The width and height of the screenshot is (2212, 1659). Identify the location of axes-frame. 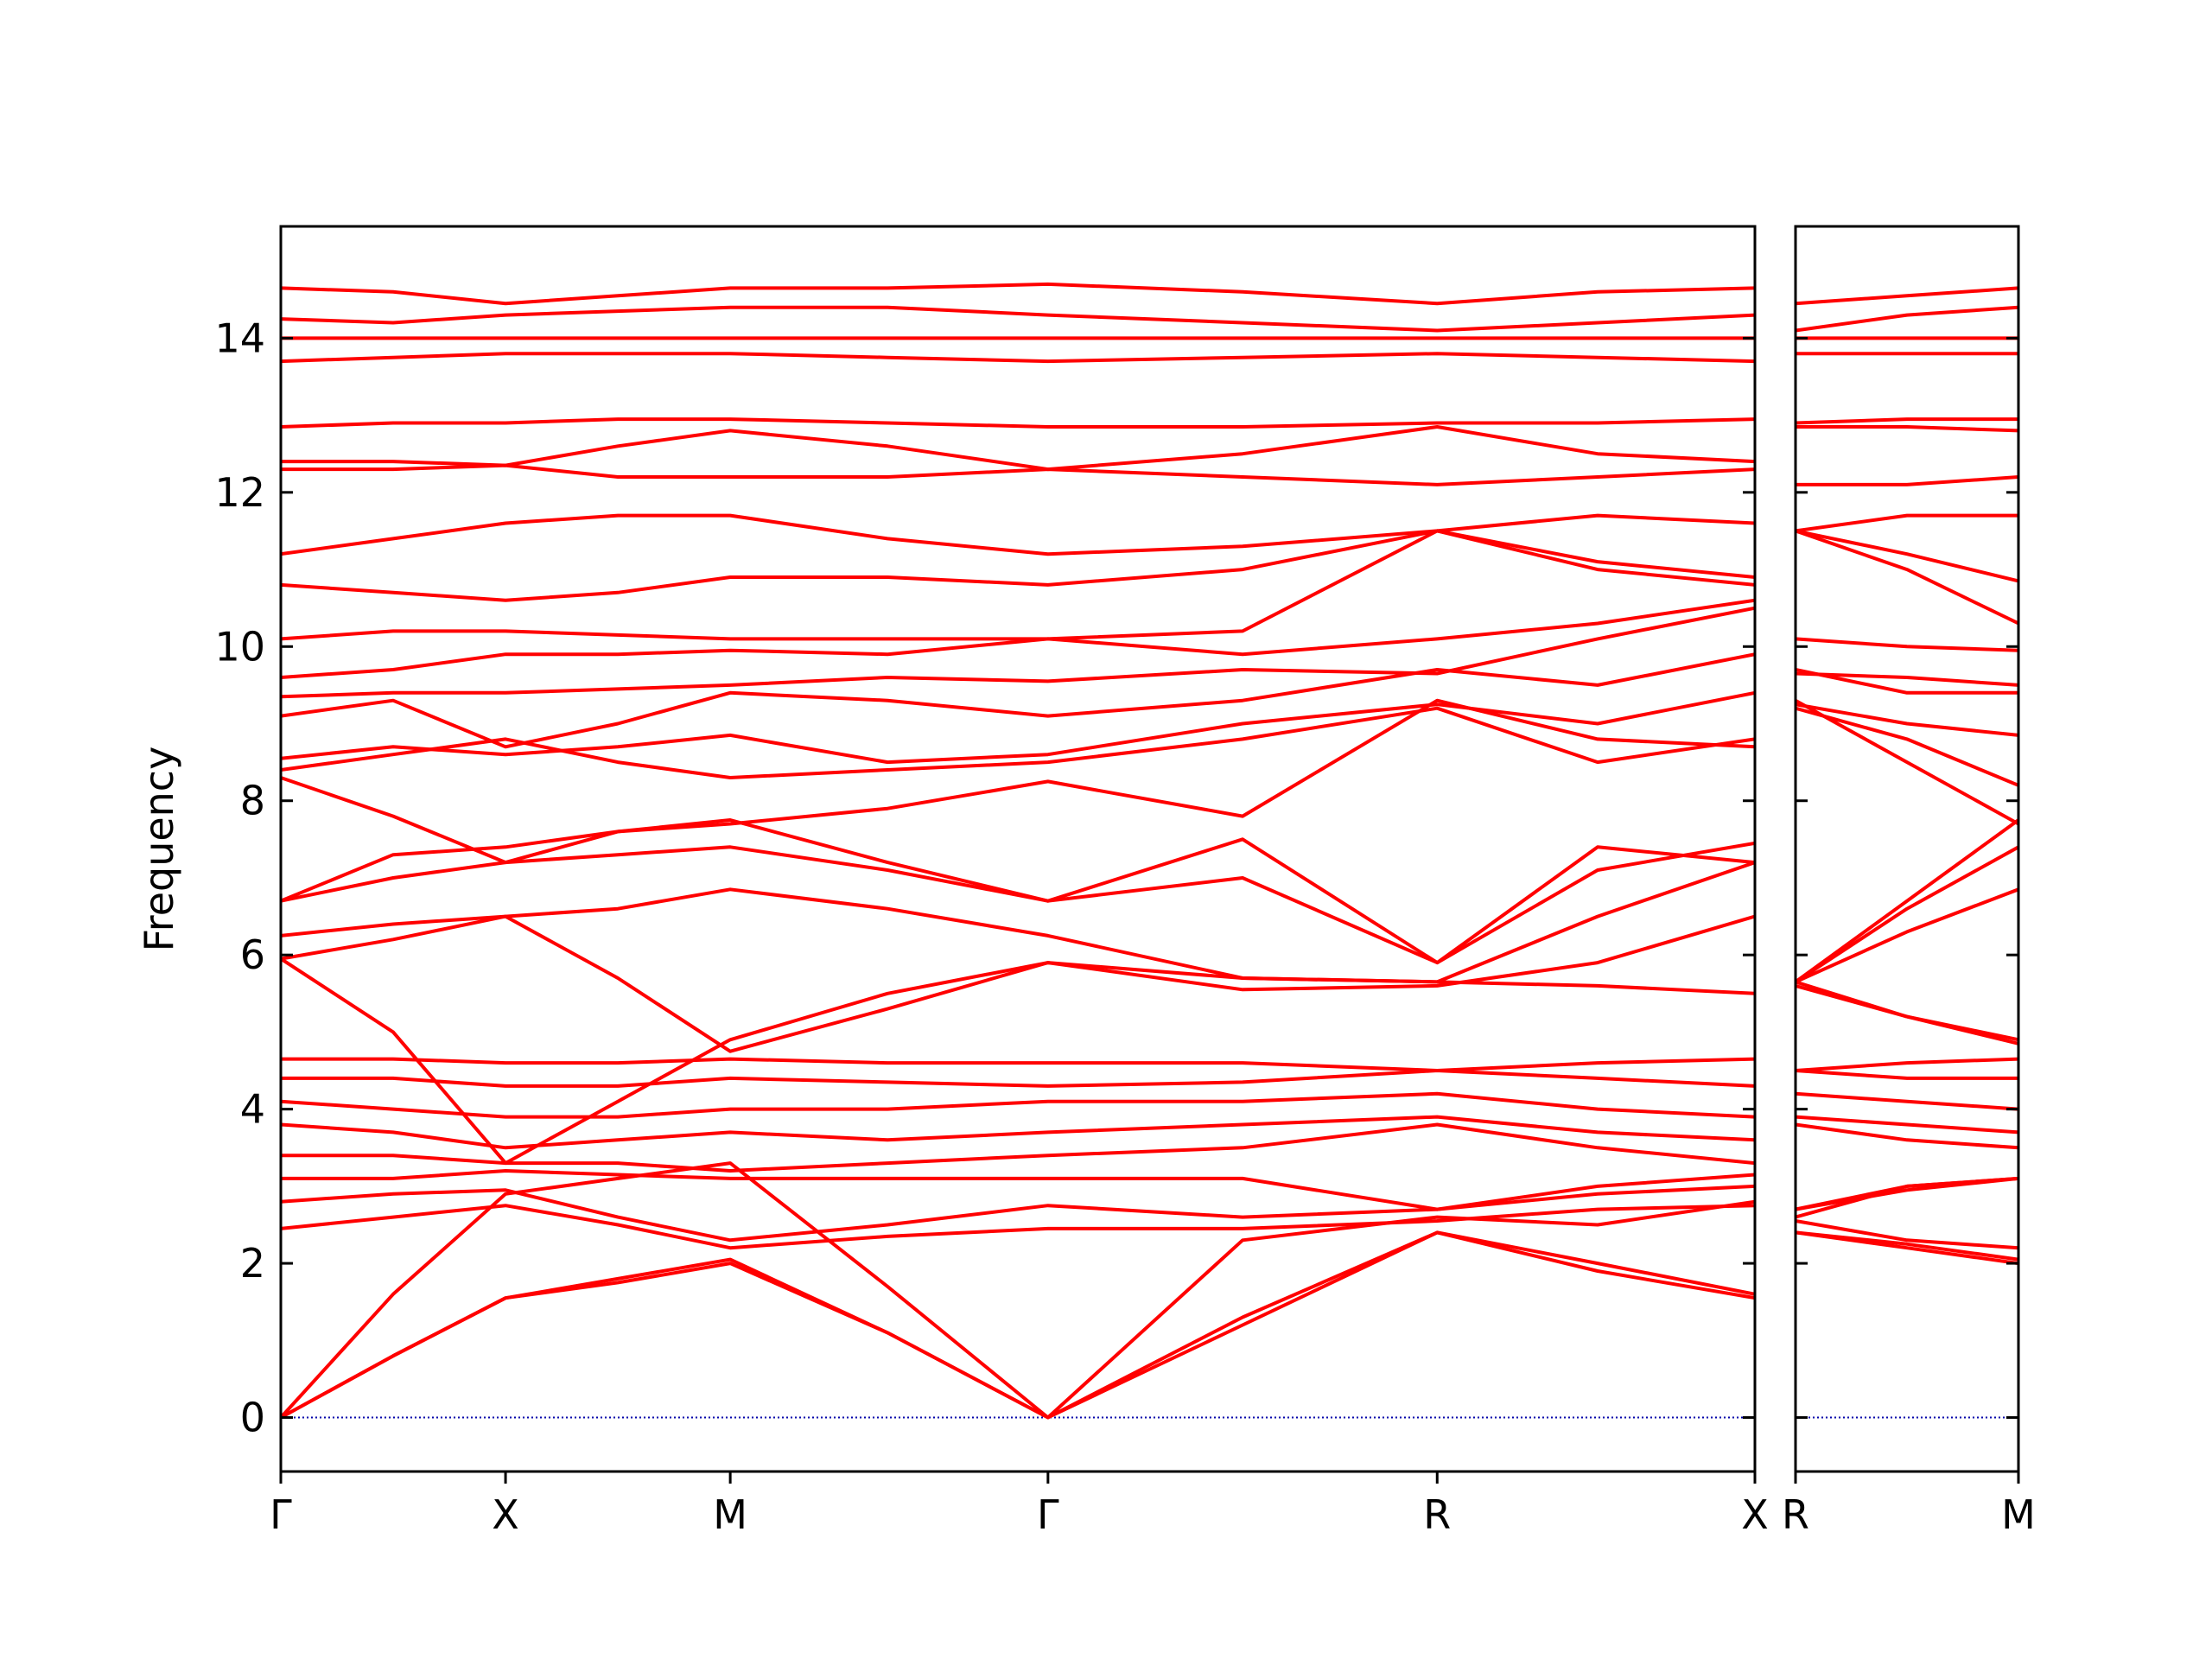
(1907, 849).